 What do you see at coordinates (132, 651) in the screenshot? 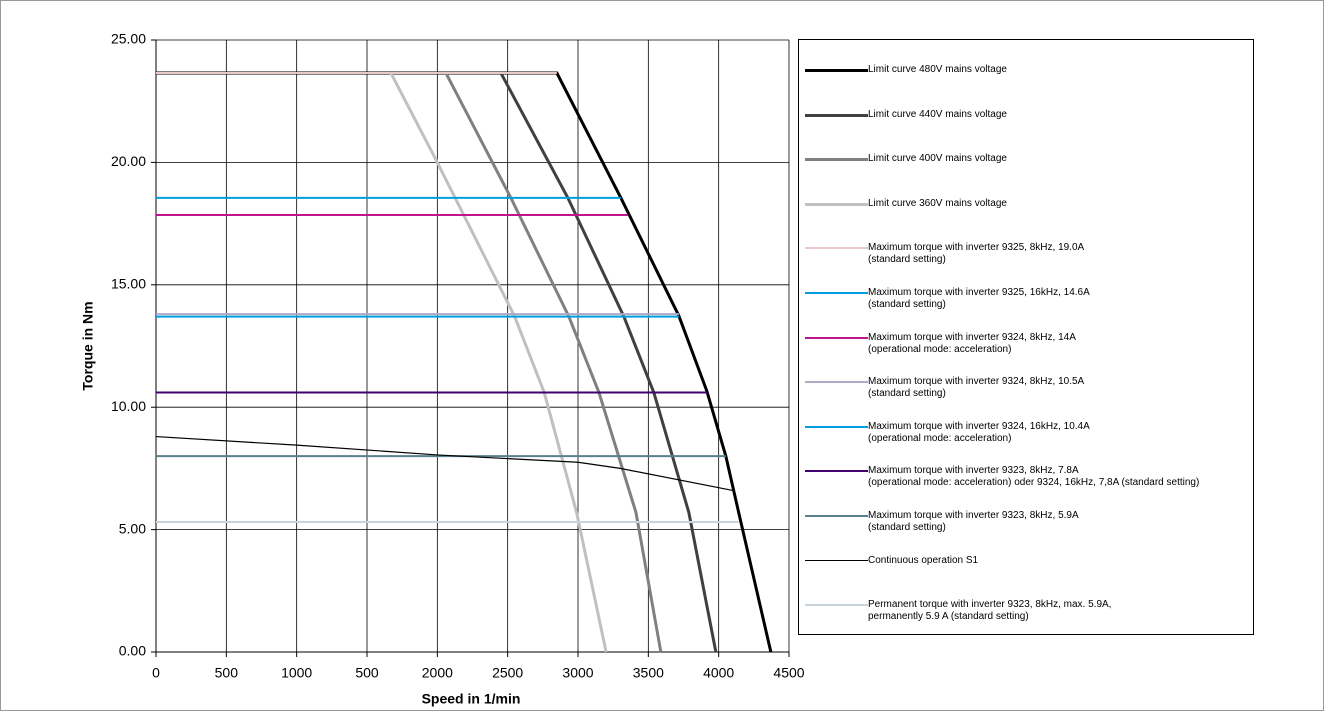
I see `y-tick-label: 0.00` at bounding box center [132, 651].